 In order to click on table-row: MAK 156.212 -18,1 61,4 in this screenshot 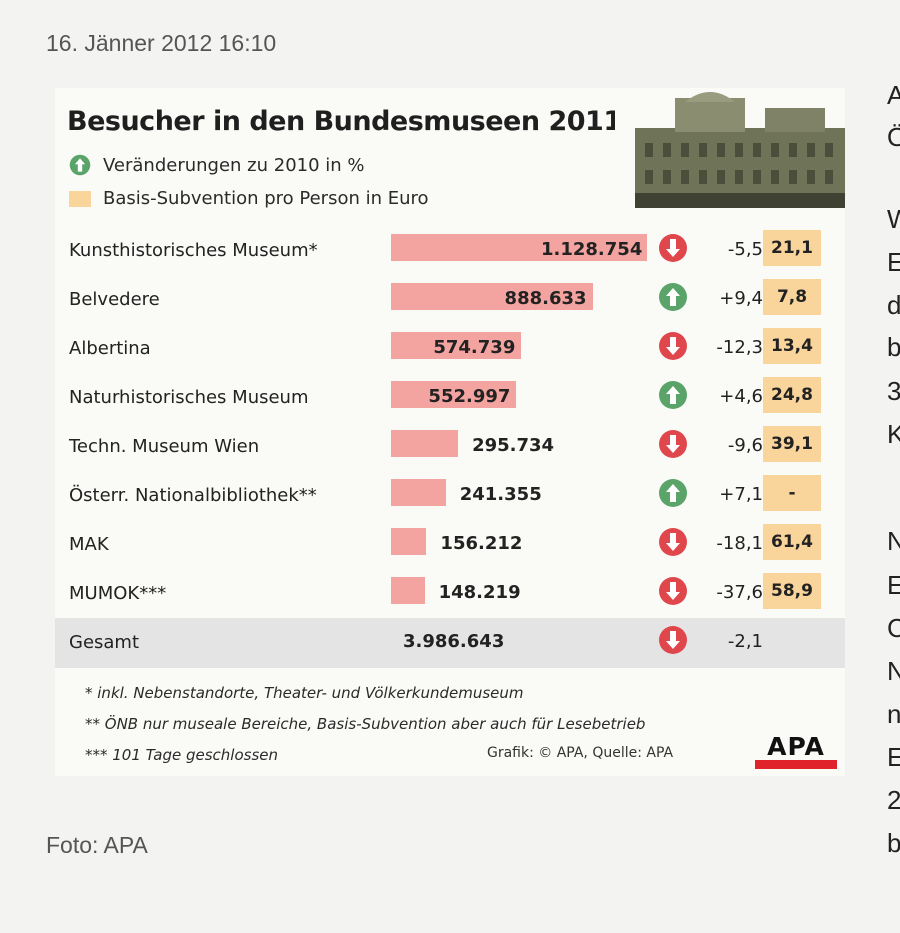, I will do `click(450, 545)`.